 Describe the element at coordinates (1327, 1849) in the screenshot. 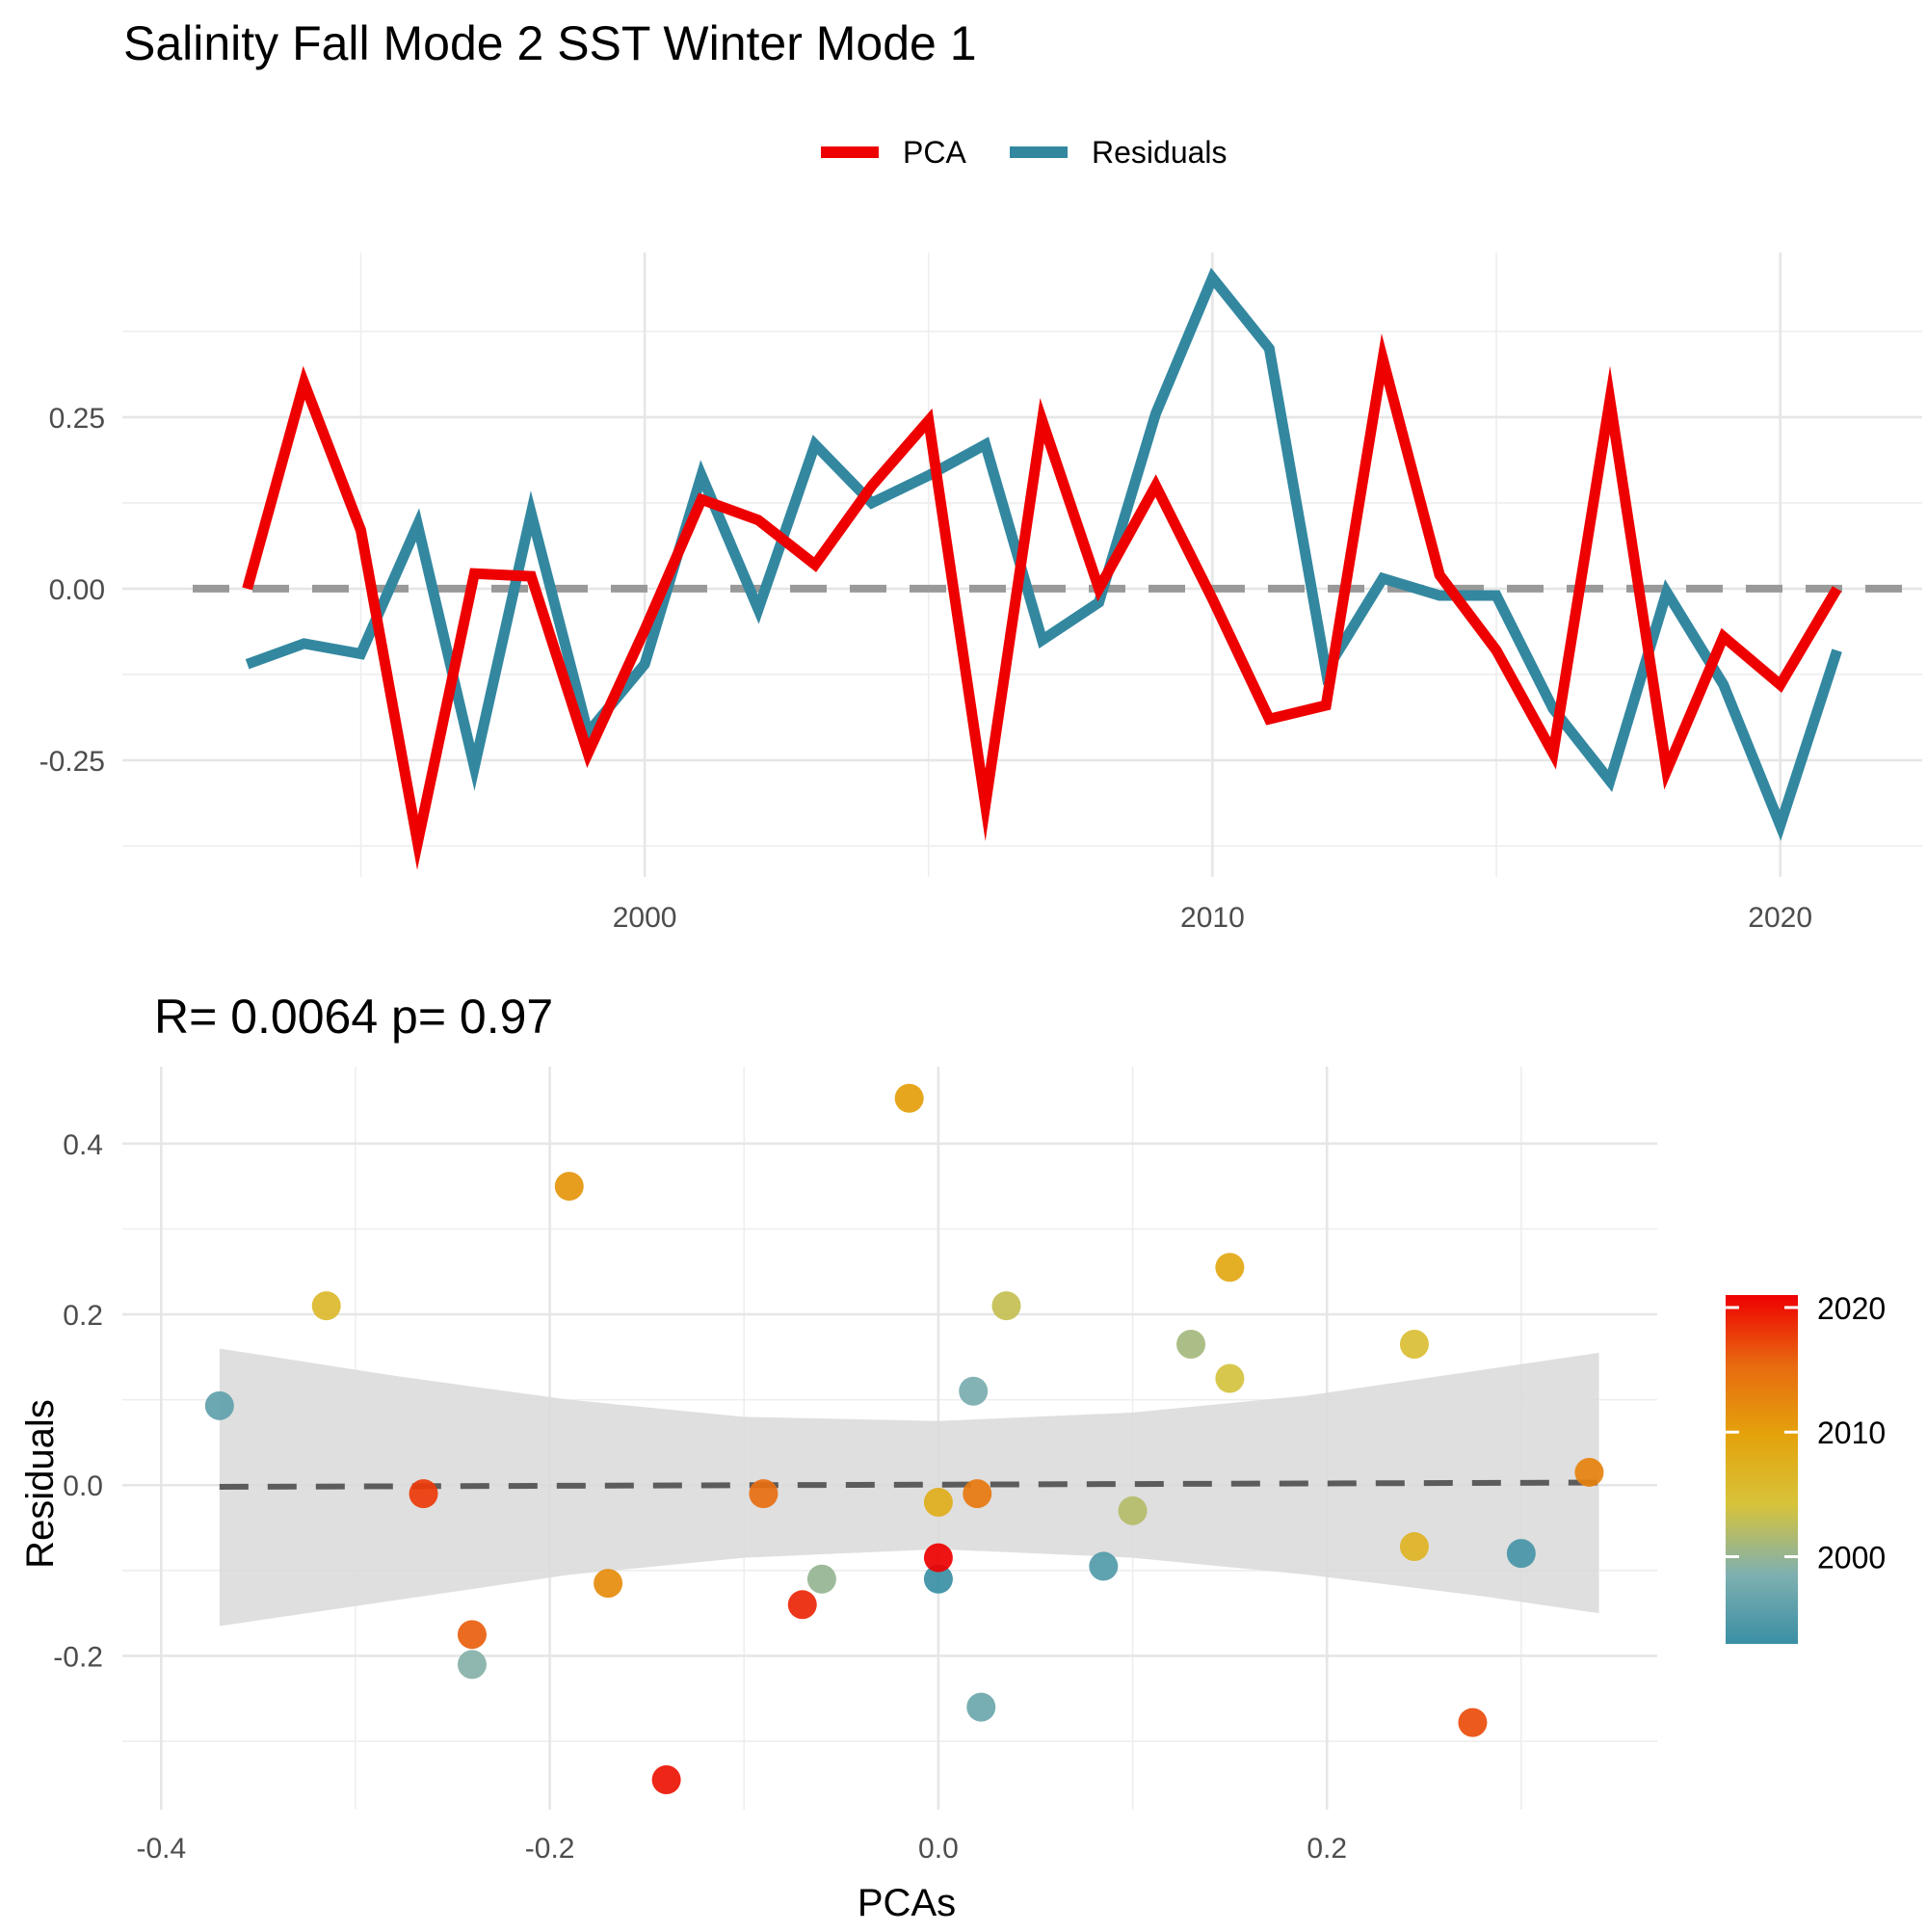

I see `scatter-x-tick-label: 0.2` at that location.